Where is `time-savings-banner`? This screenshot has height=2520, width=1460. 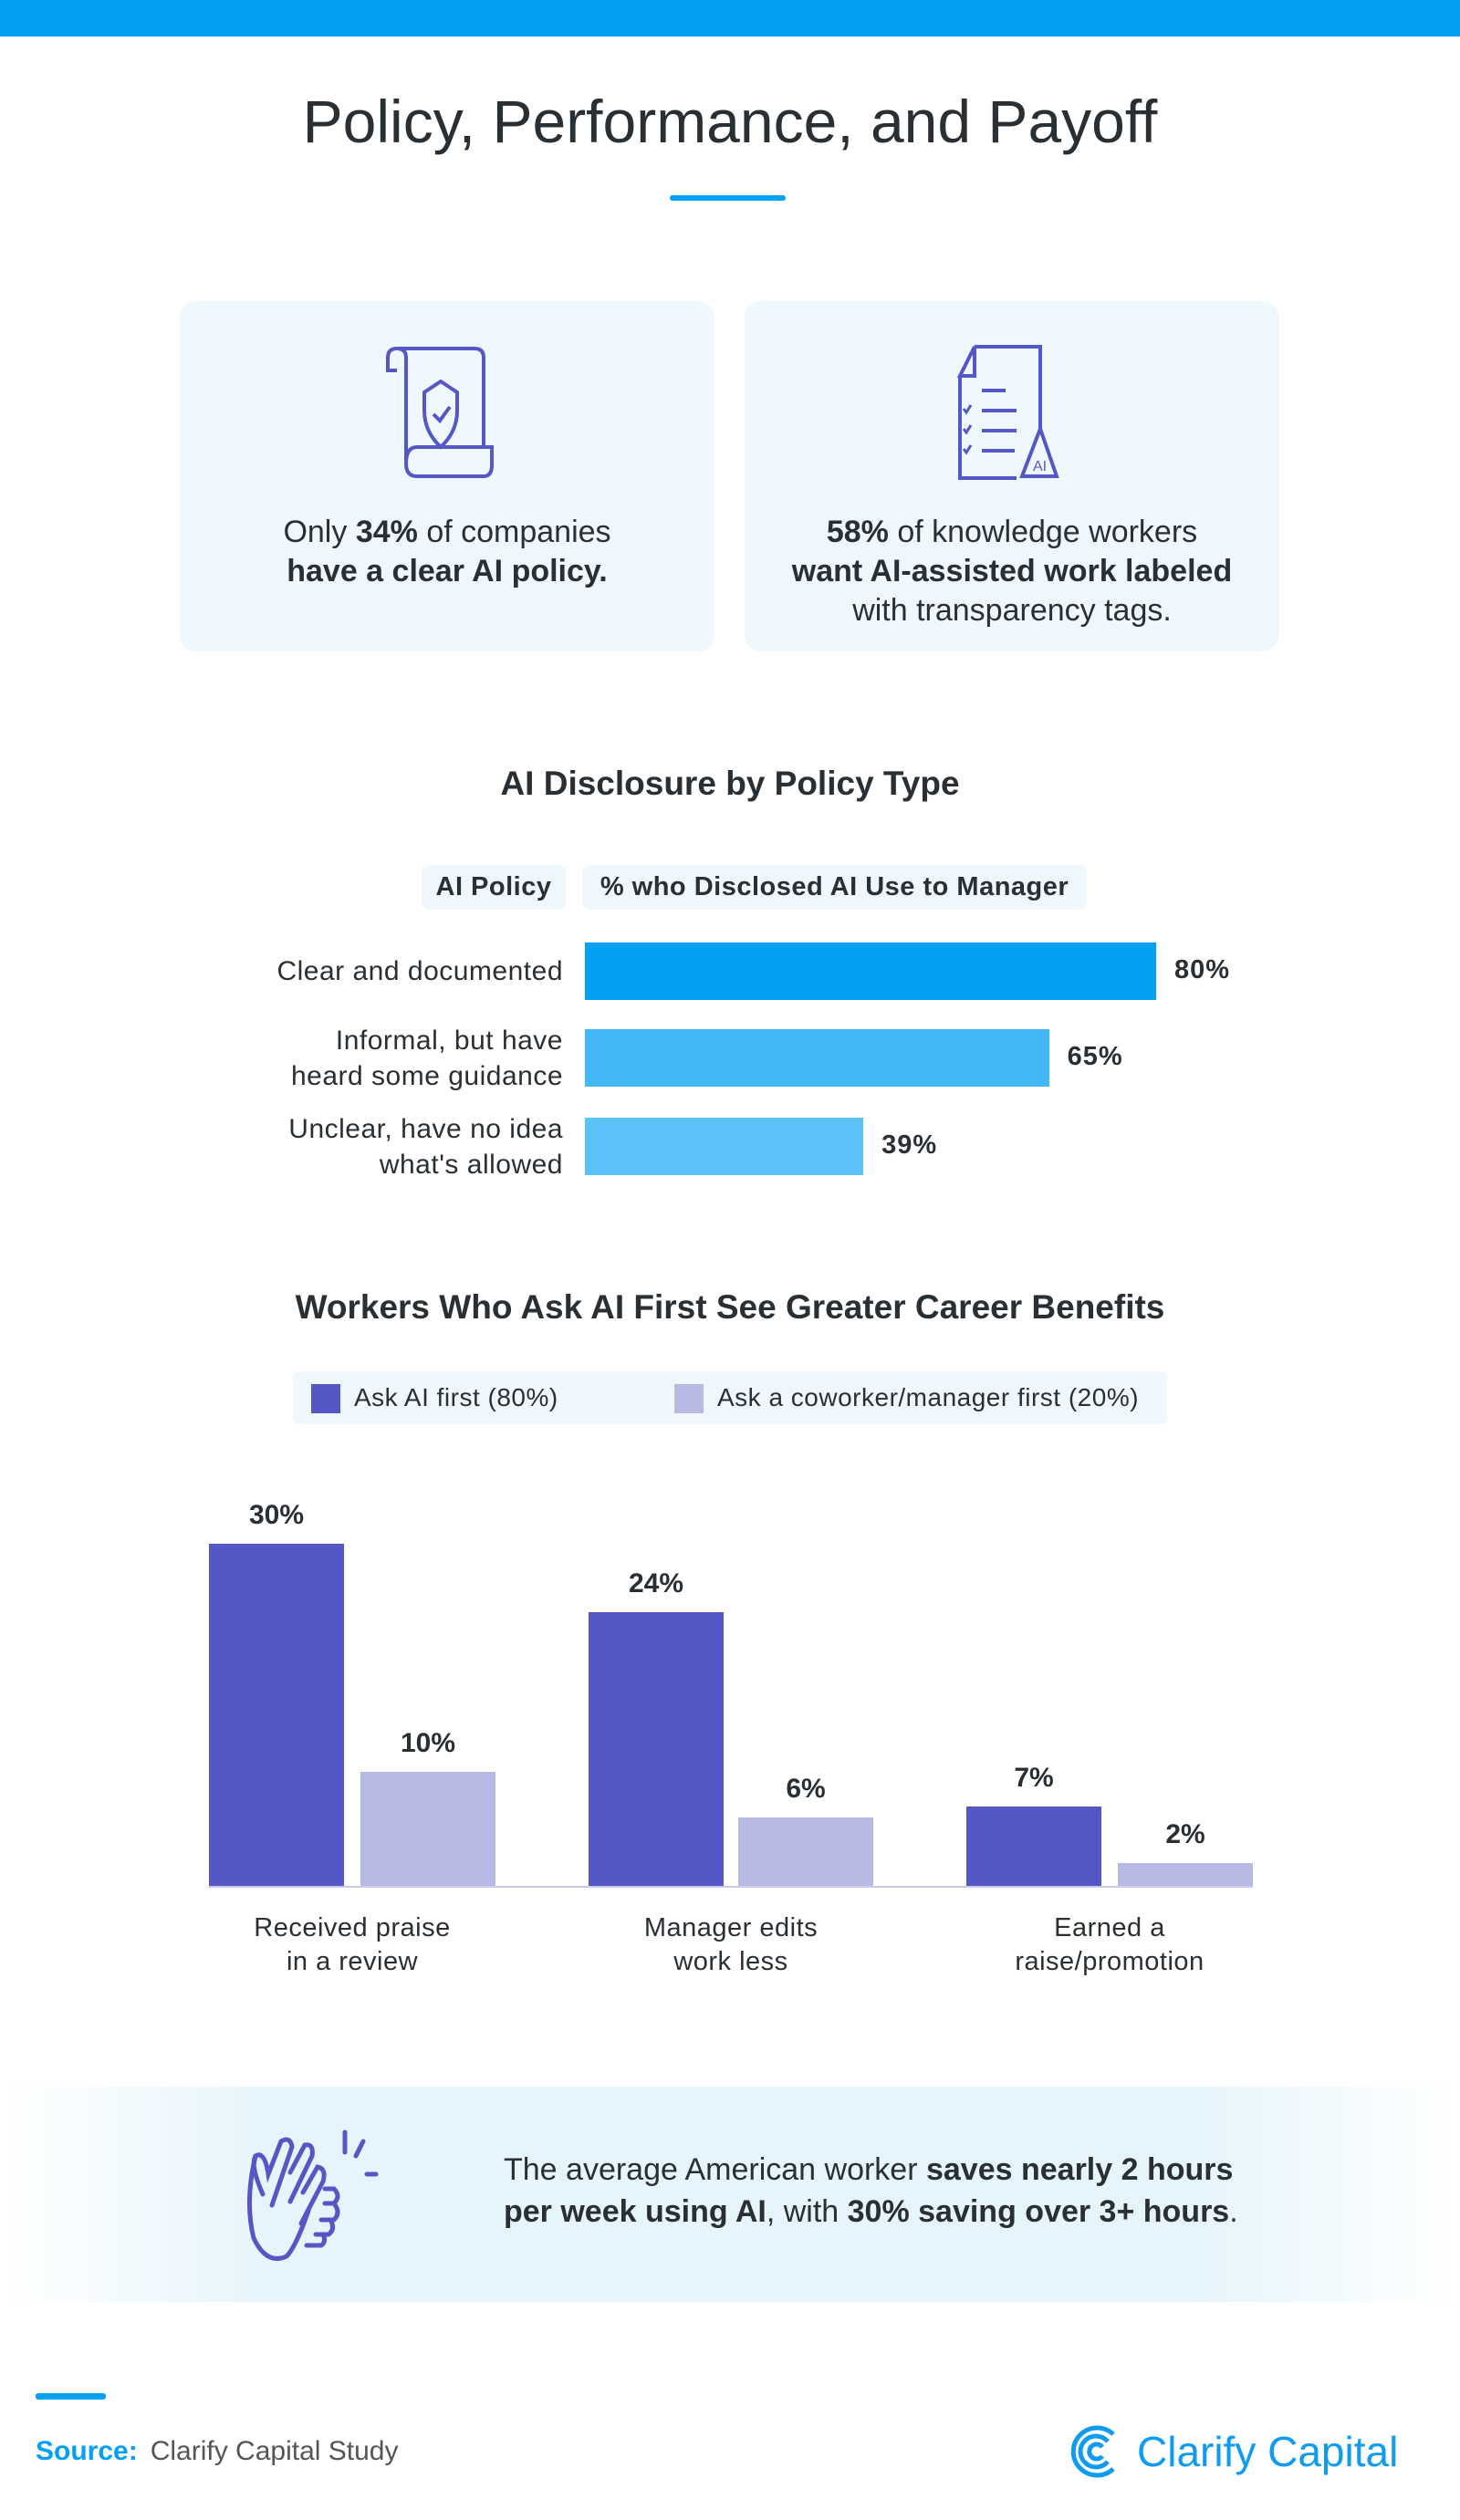
time-savings-banner is located at coordinates (730, 2194).